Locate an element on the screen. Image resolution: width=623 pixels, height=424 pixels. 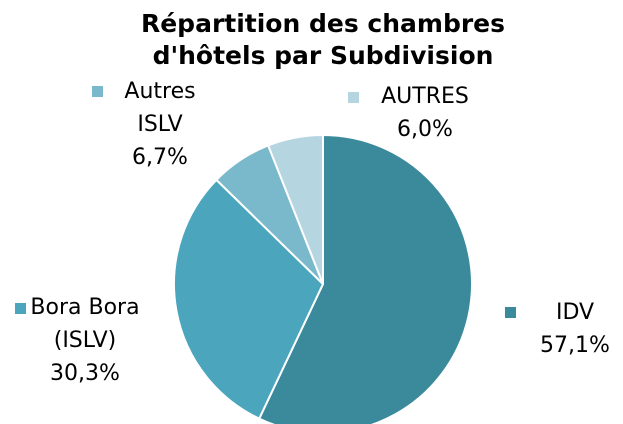
value-label: 6,0% is located at coordinates (425, 129).